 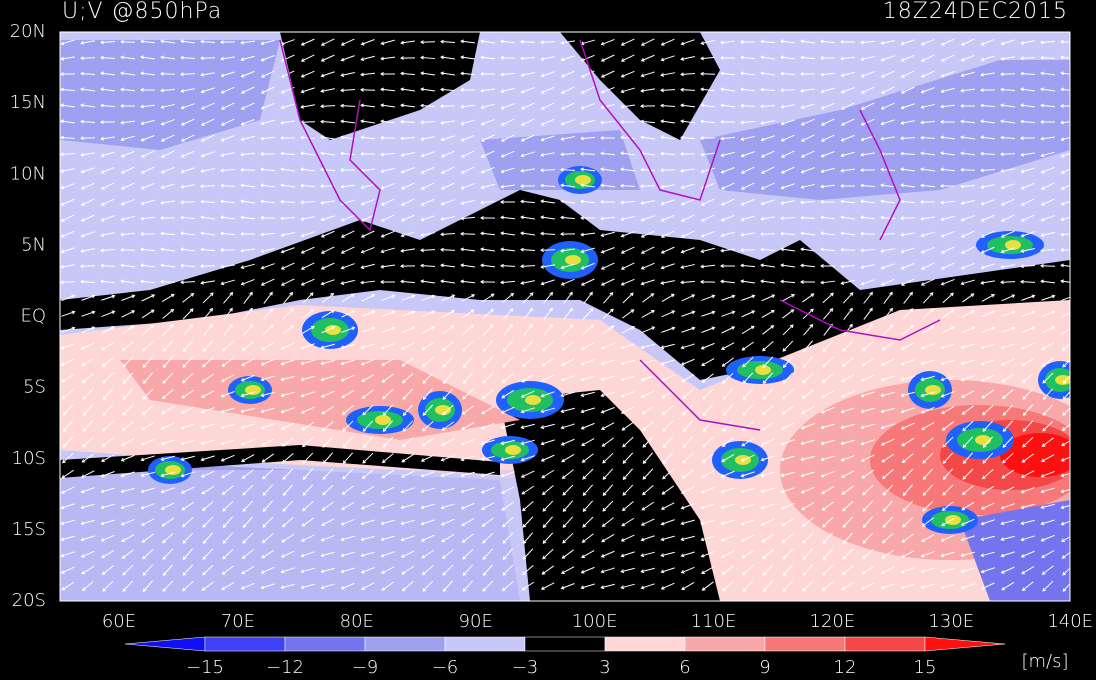 I want to click on lon-label: 110E, so click(x=714, y=621).